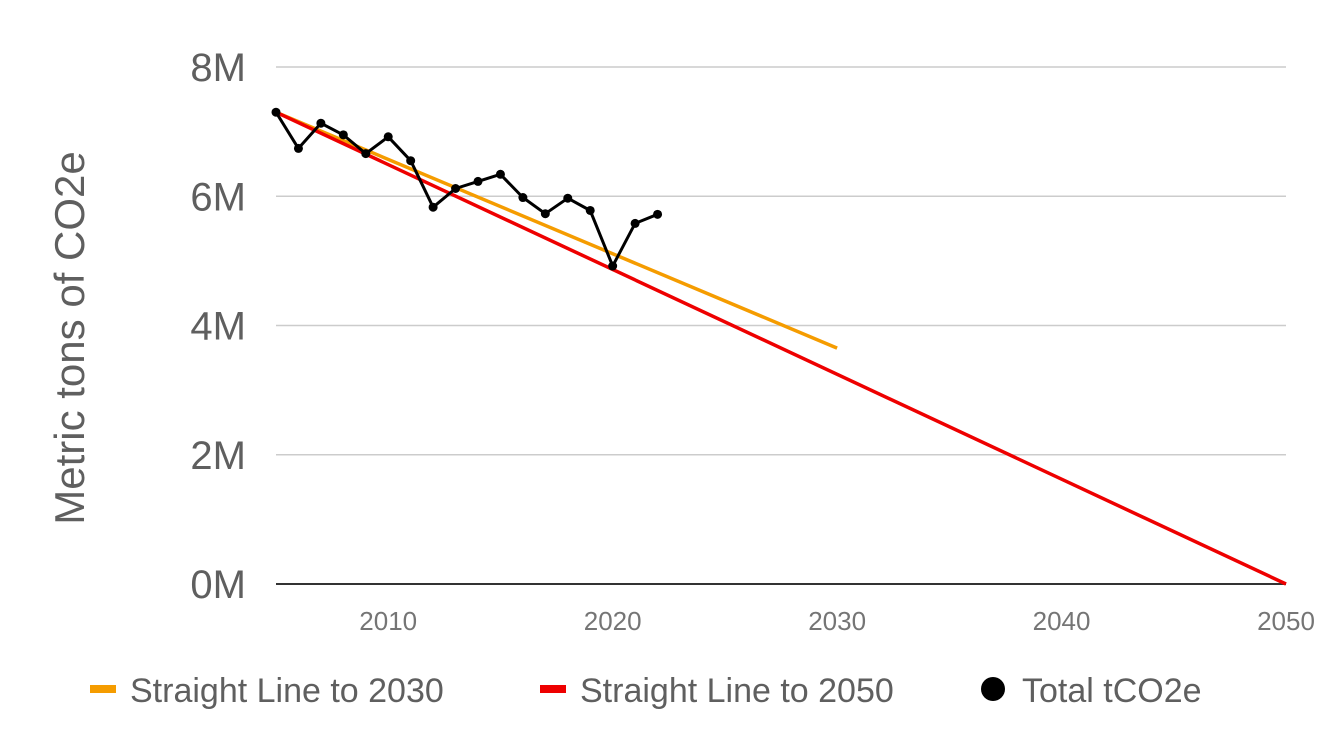 The height and width of the screenshot is (750, 1324). What do you see at coordinates (993, 689) in the screenshot?
I see `legend-marker` at bounding box center [993, 689].